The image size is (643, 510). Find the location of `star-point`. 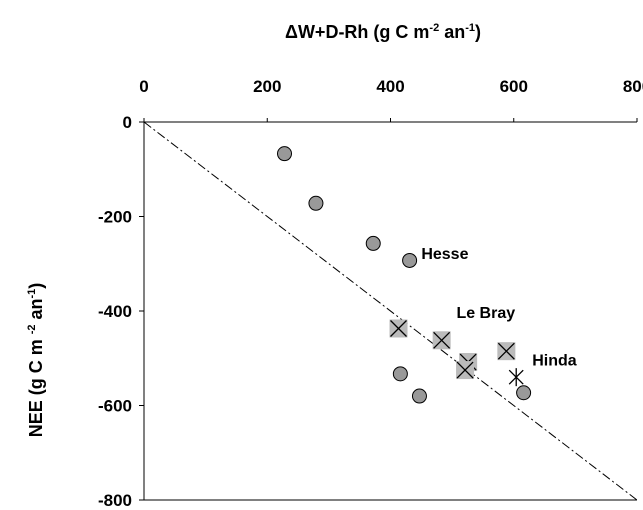

star-point is located at coordinates (516, 377).